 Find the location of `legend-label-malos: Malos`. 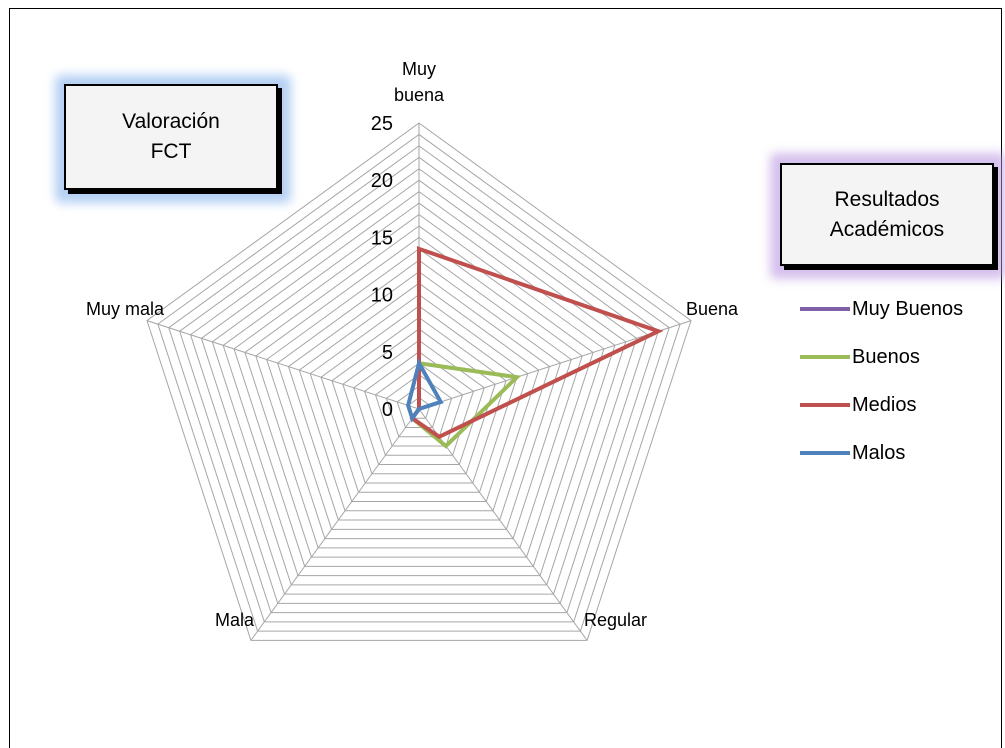

legend-label-malos: Malos is located at coordinates (879, 452).